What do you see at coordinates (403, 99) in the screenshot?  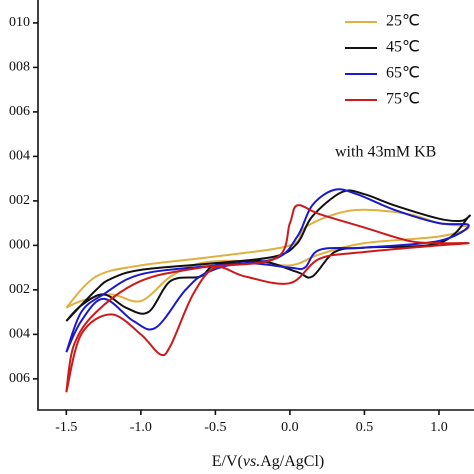 I see `legend-label: 75℃` at bounding box center [403, 99].